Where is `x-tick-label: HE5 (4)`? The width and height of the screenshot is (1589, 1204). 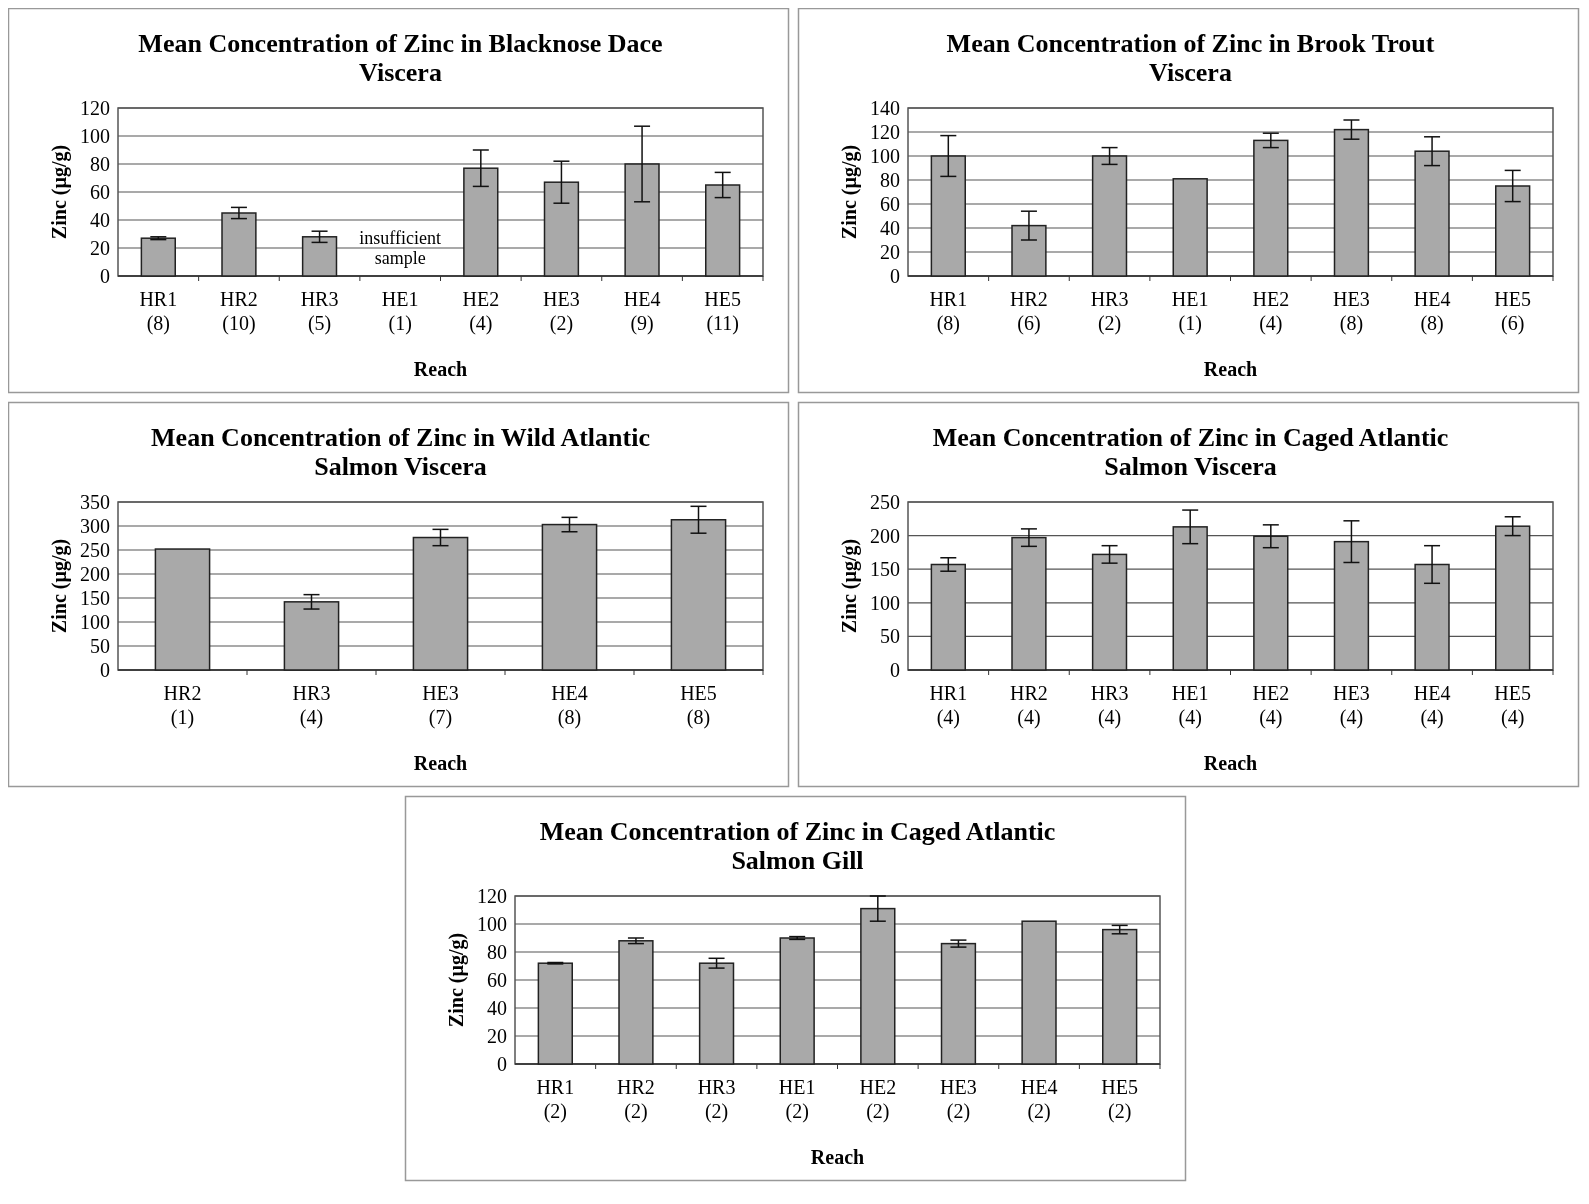
x-tick-label: HE5 (4) is located at coordinates (1513, 705).